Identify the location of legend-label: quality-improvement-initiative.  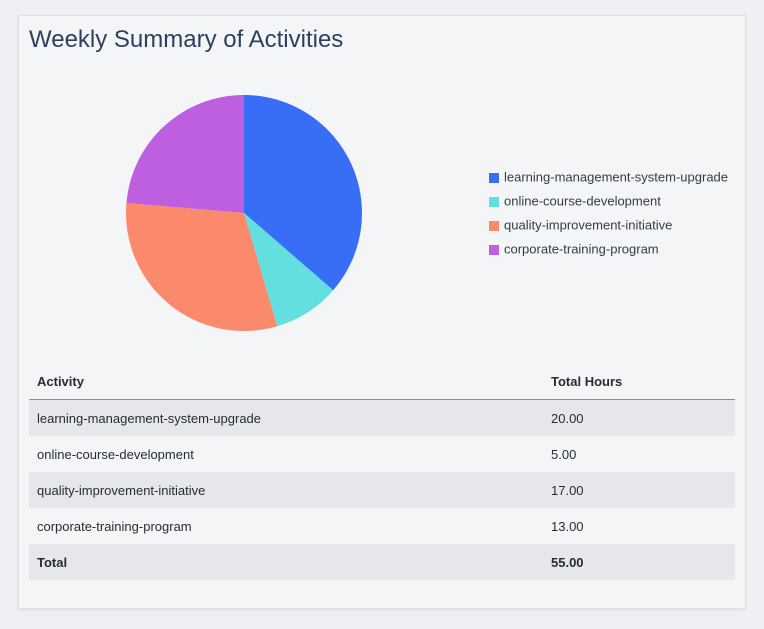
(588, 224).